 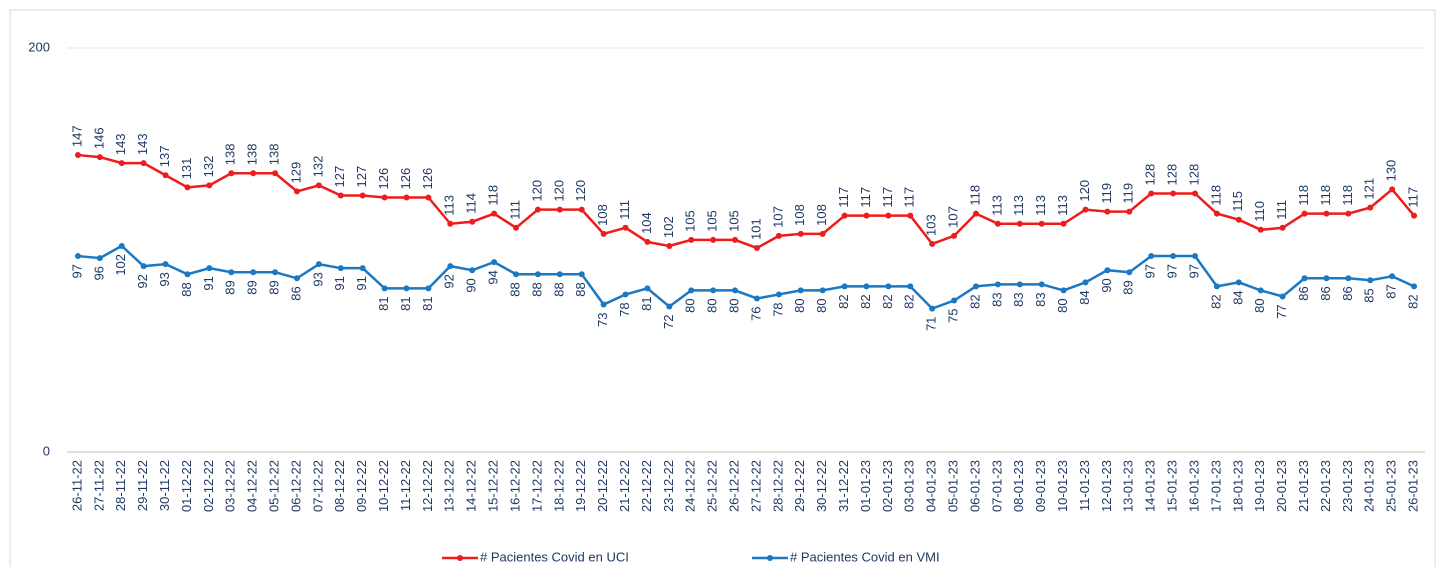 What do you see at coordinates (317, 167) in the screenshot?
I see `data-label: 132` at bounding box center [317, 167].